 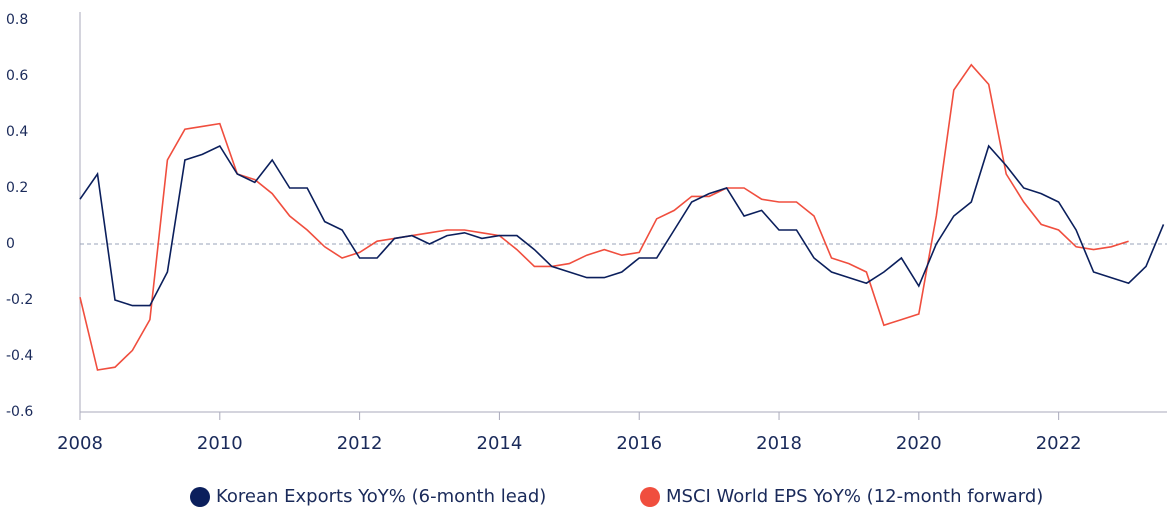 I want to click on x-tick-label: 2018, so click(x=779, y=443).